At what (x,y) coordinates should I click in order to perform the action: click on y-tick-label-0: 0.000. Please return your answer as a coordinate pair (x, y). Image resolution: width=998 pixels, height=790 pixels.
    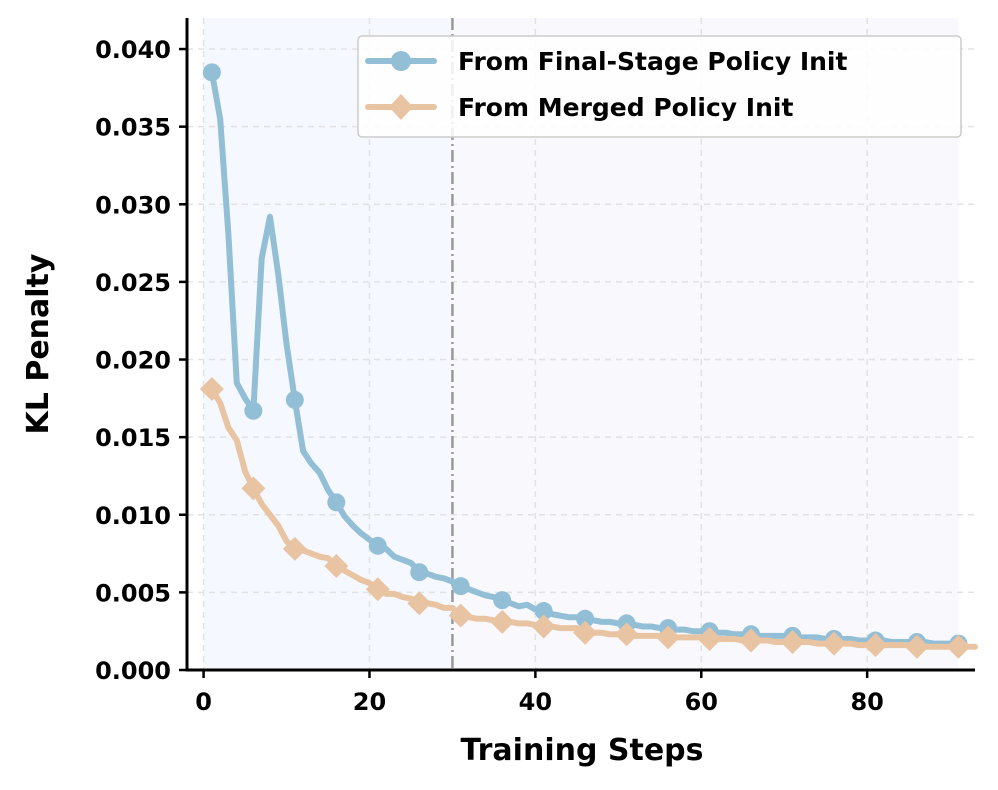
    Looking at the image, I should click on (133, 671).